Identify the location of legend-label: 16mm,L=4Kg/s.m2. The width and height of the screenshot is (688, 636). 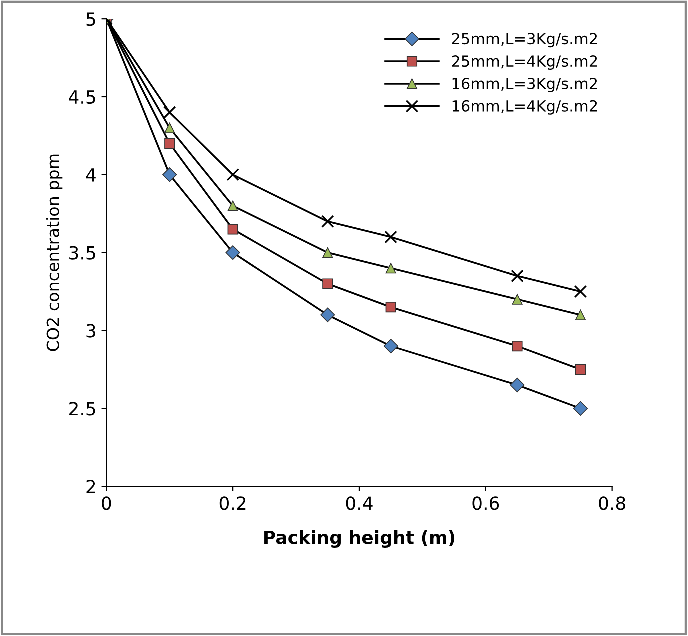
(525, 107).